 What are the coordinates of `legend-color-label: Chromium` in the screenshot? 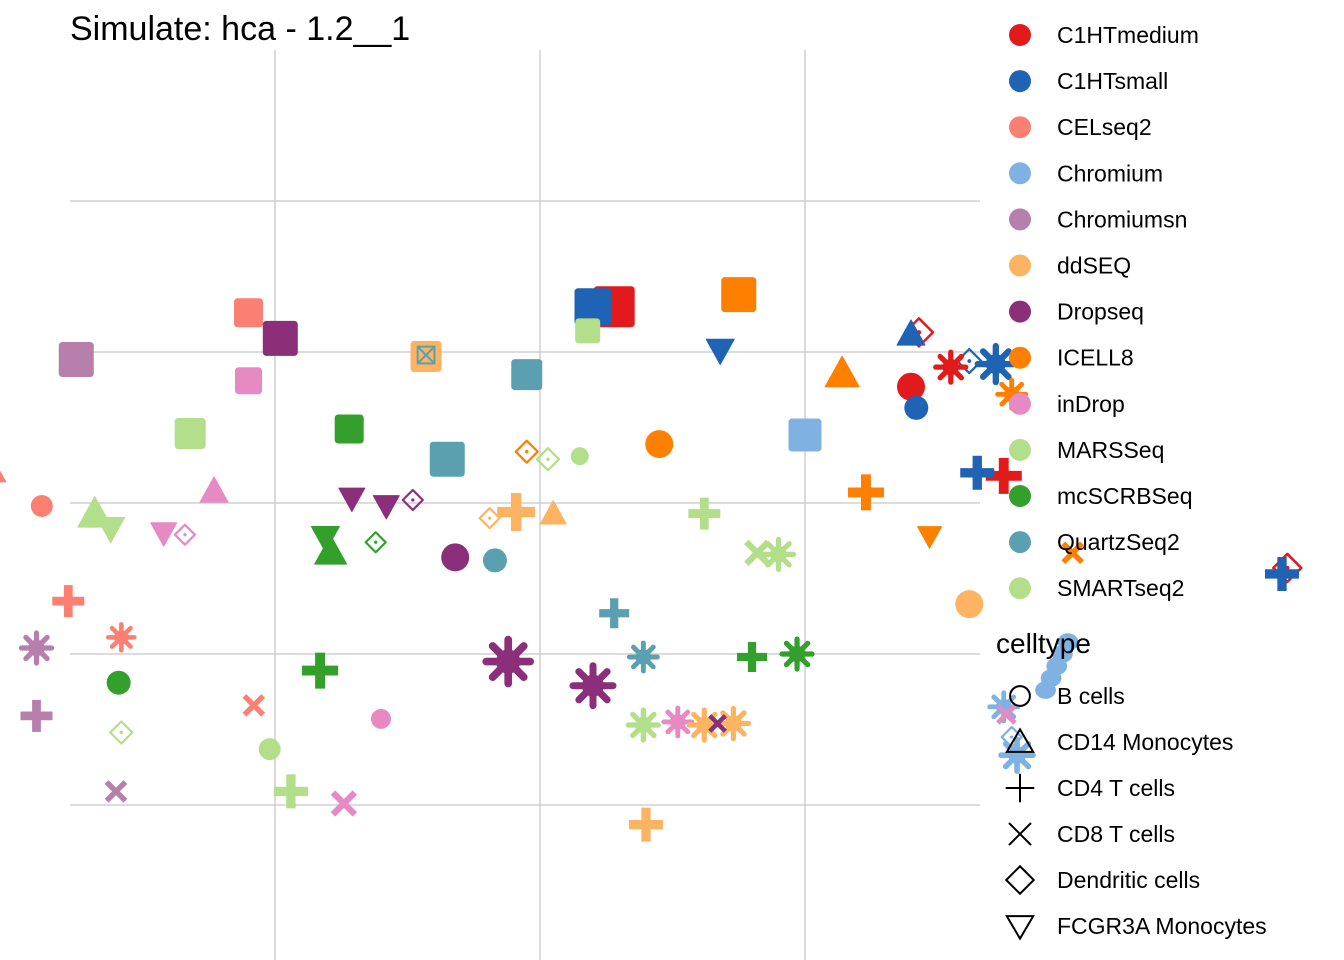 It's located at (1110, 173).